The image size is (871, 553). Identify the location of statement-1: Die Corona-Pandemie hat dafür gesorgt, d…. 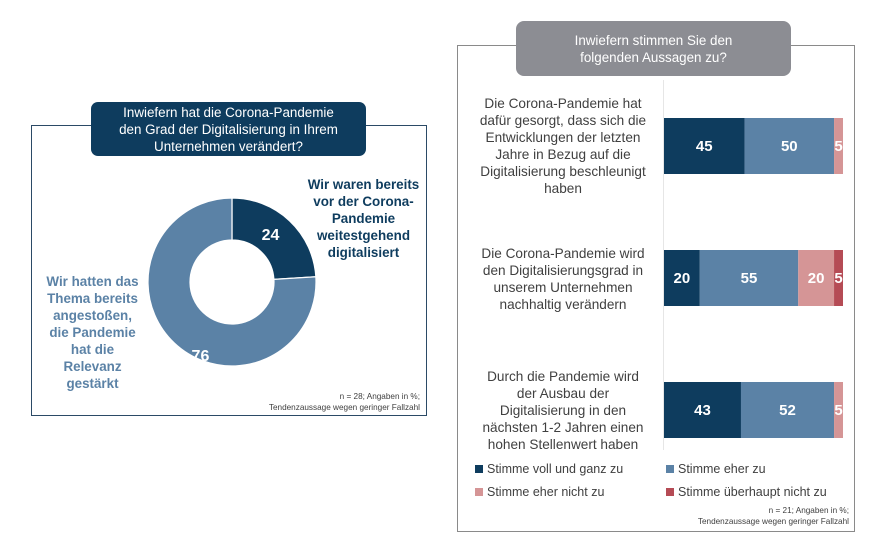
(563, 146).